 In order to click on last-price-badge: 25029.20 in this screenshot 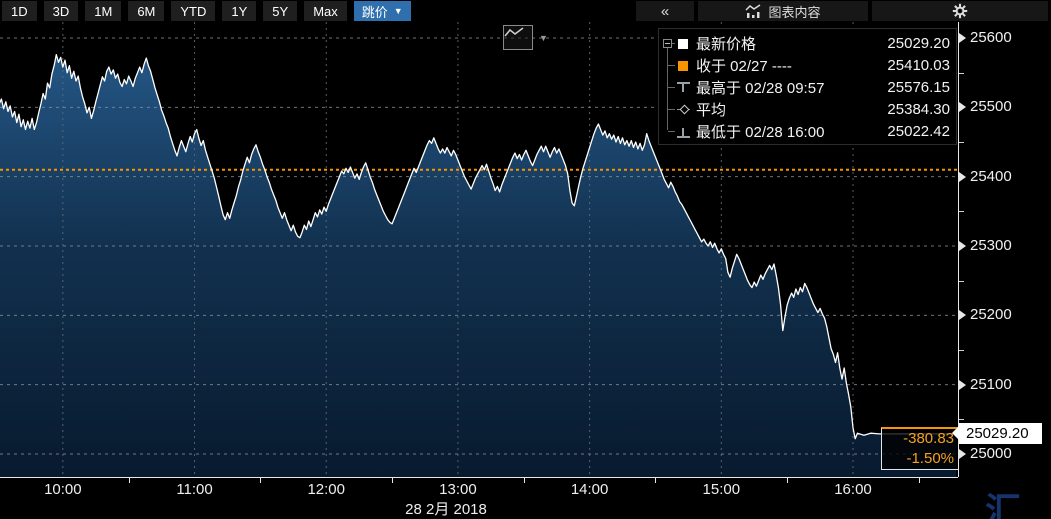, I will do `click(997, 434)`.